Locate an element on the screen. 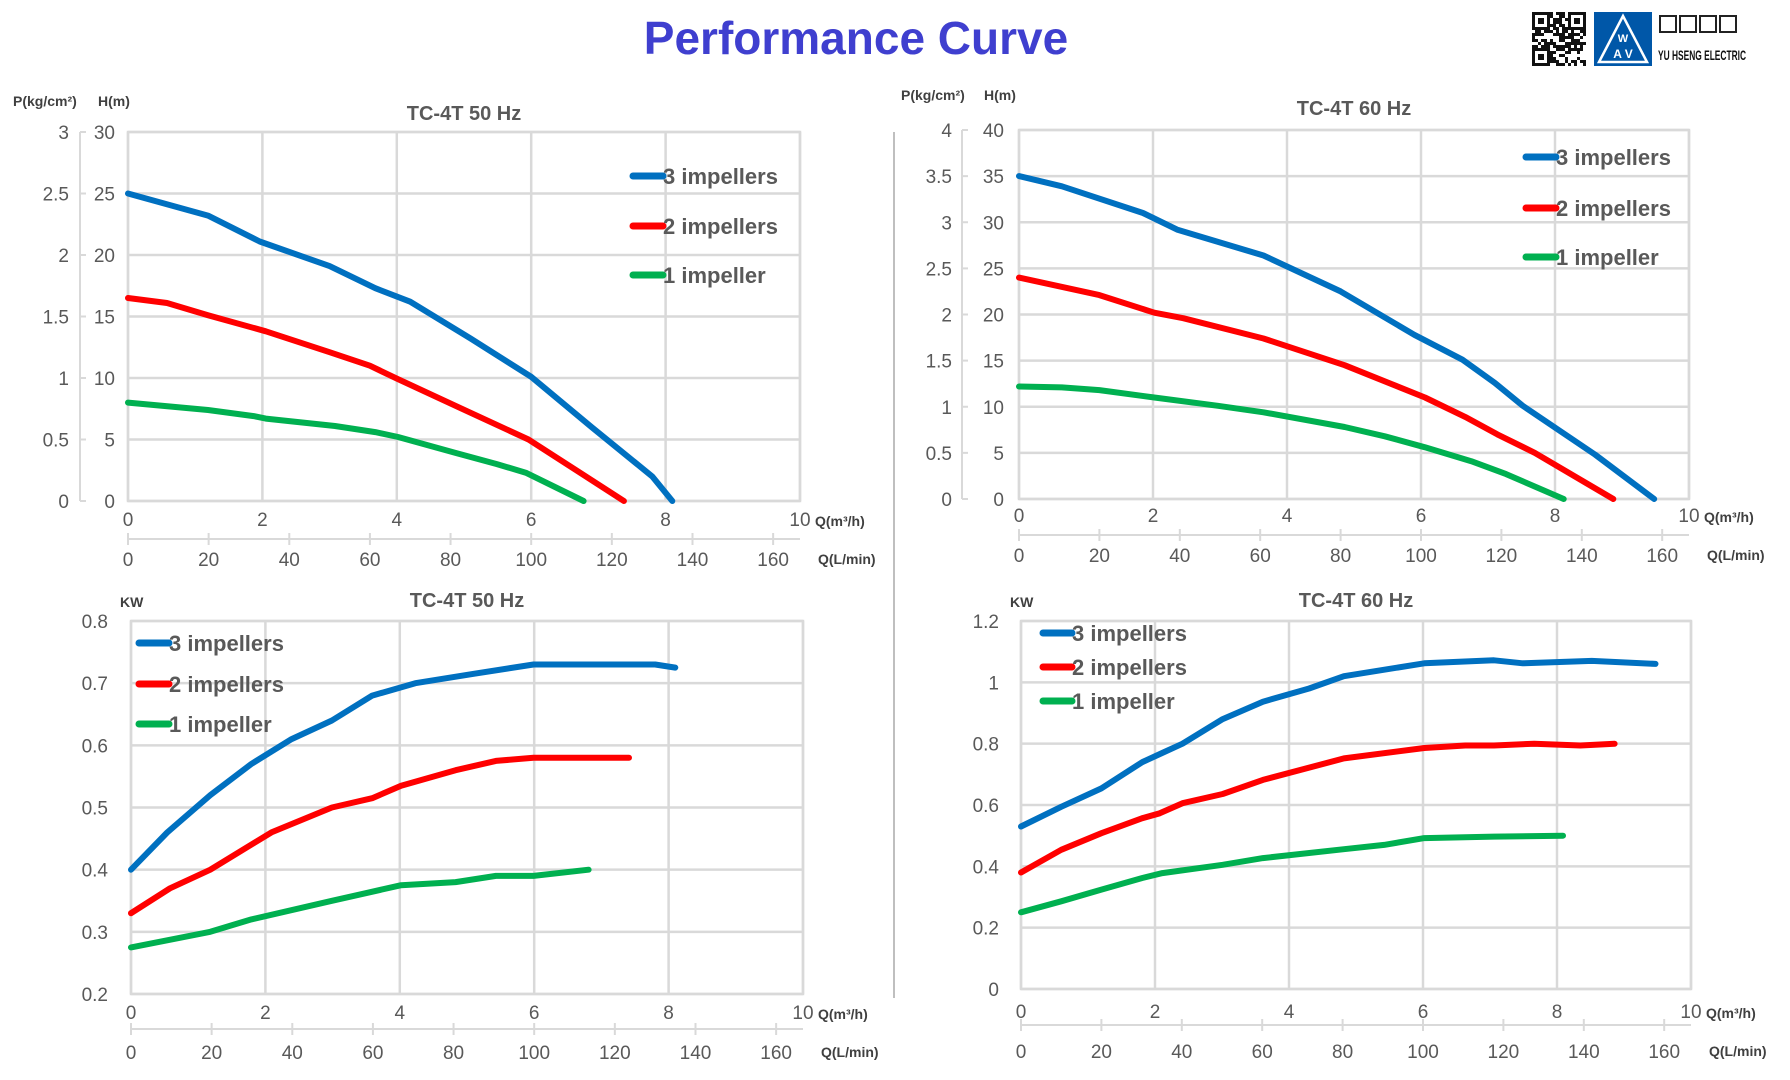 This screenshot has width=1790, height=1080. plot-area is located at coordinates (464, 316).